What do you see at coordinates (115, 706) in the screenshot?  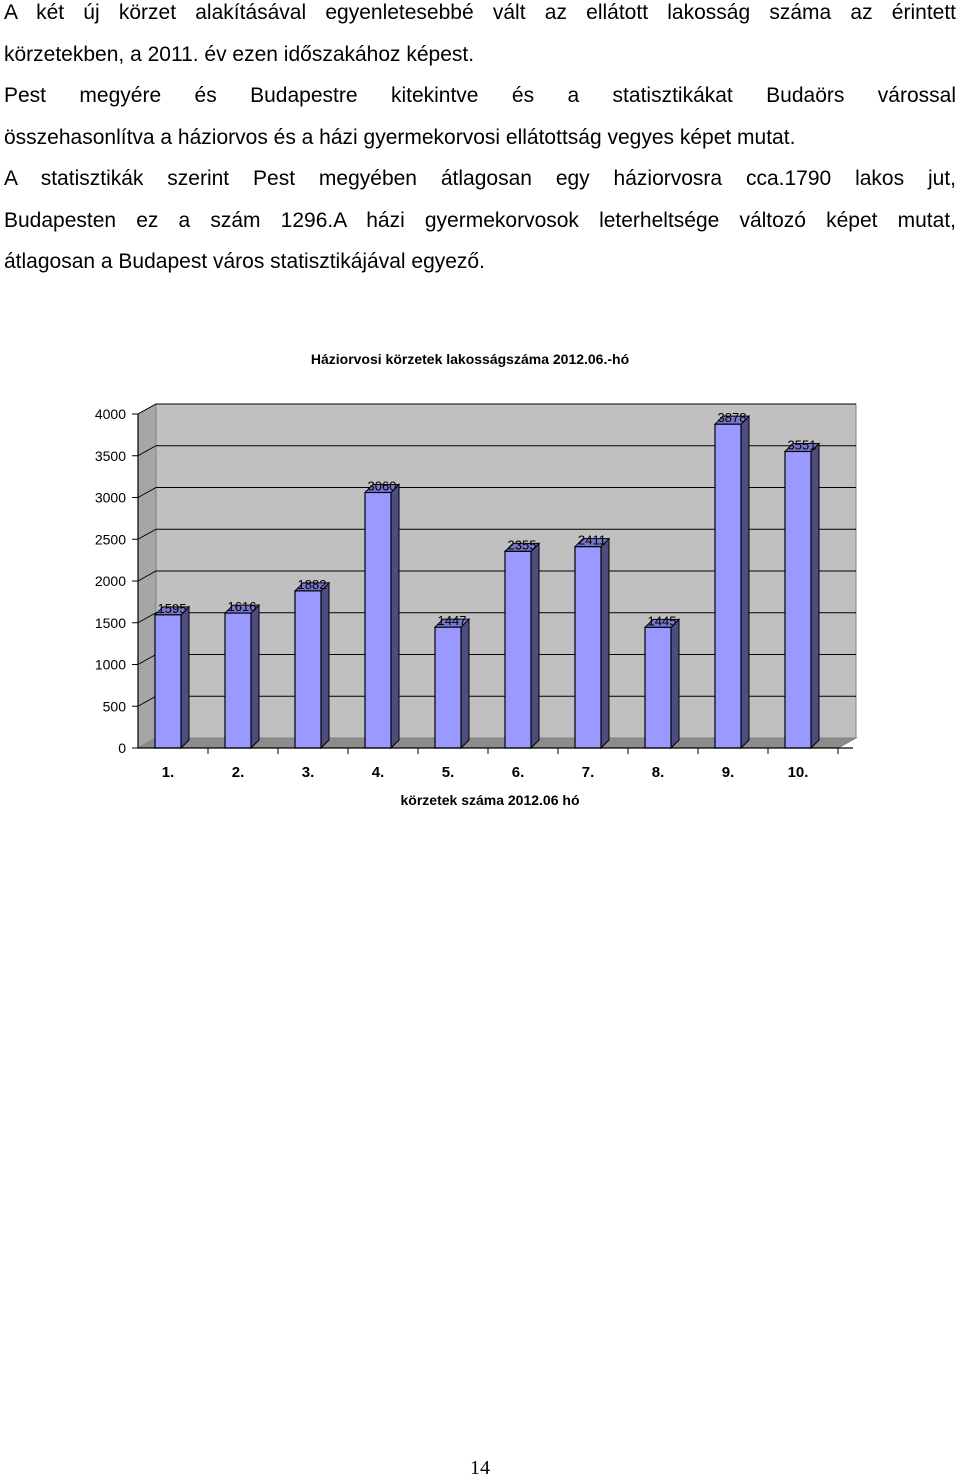 I see `y-tick-label: 500` at bounding box center [115, 706].